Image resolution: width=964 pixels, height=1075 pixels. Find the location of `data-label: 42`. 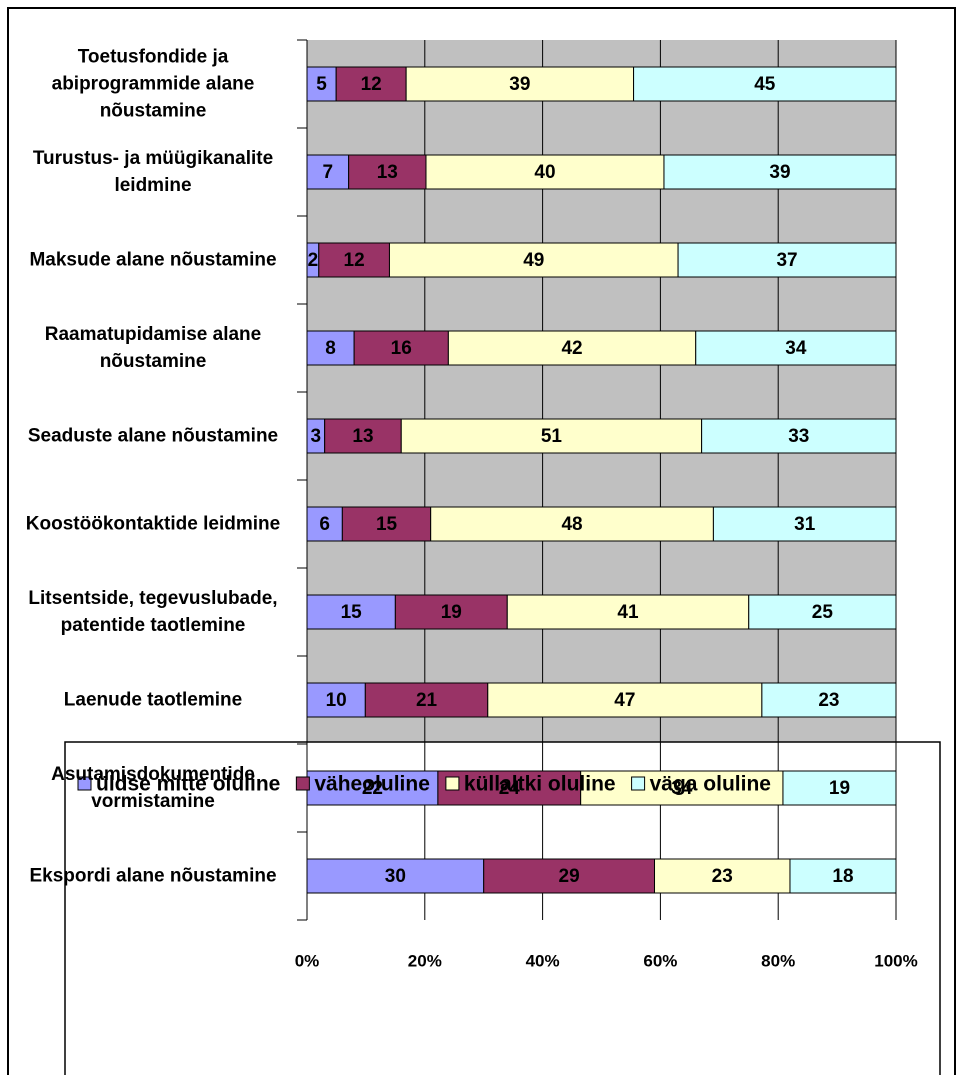

data-label: 42 is located at coordinates (571, 348).